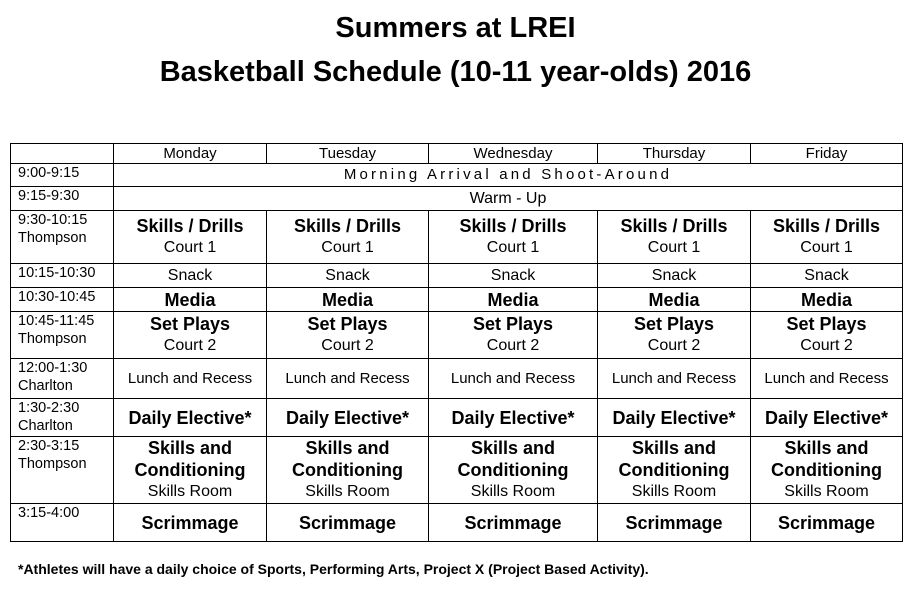 The width and height of the screenshot is (911, 589). I want to click on activity-cell-friday: Skills and Conditioning Skills Room, so click(826, 470).